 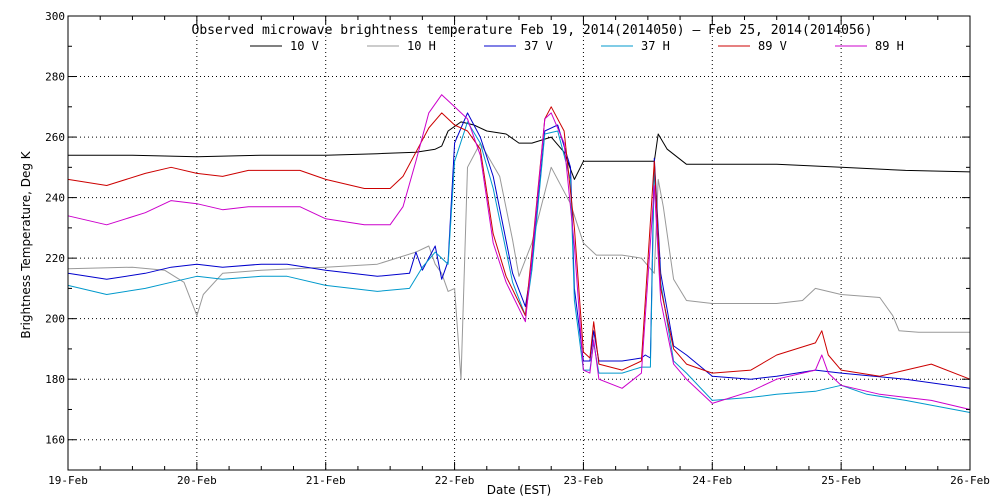 I want to click on y-tick-label: 200, so click(x=55, y=319).